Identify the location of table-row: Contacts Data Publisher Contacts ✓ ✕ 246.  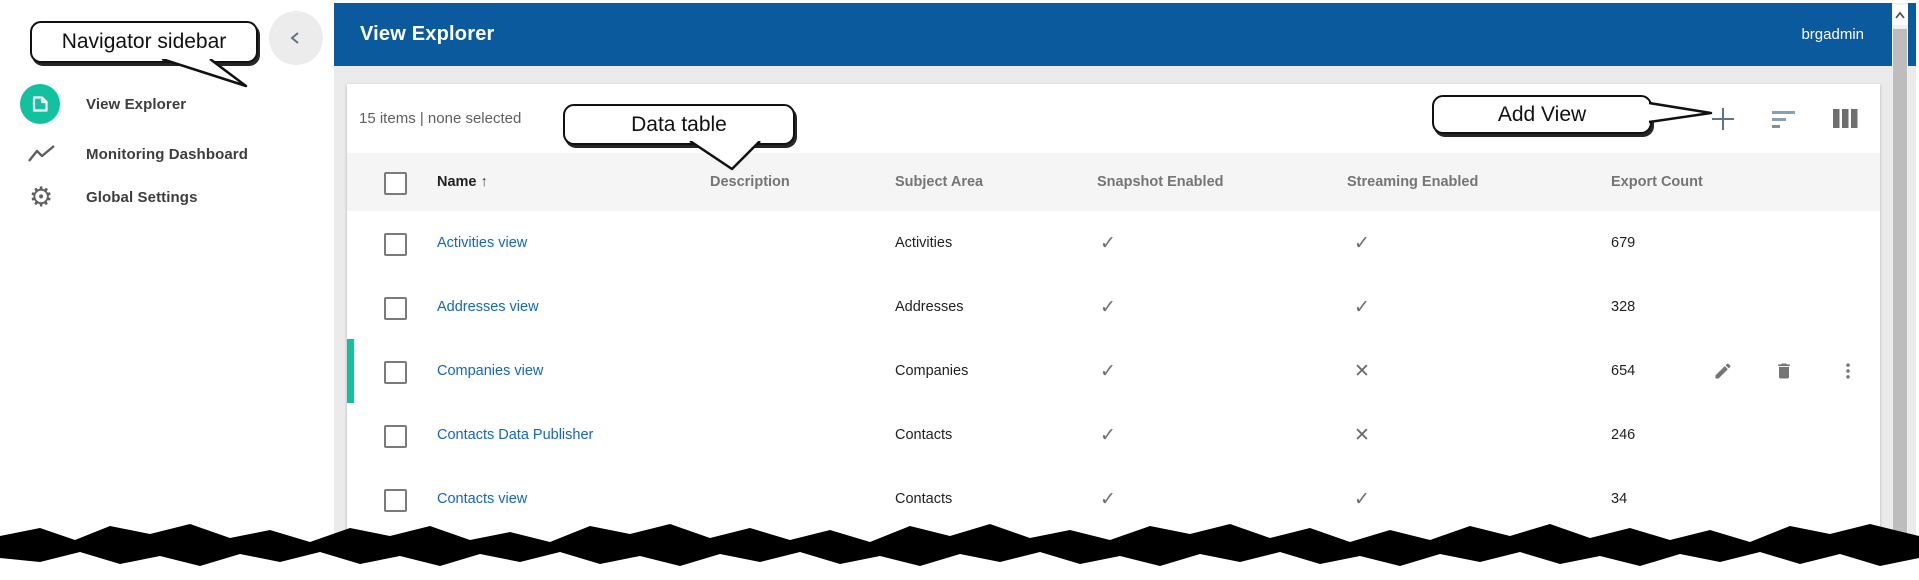
(1113, 435).